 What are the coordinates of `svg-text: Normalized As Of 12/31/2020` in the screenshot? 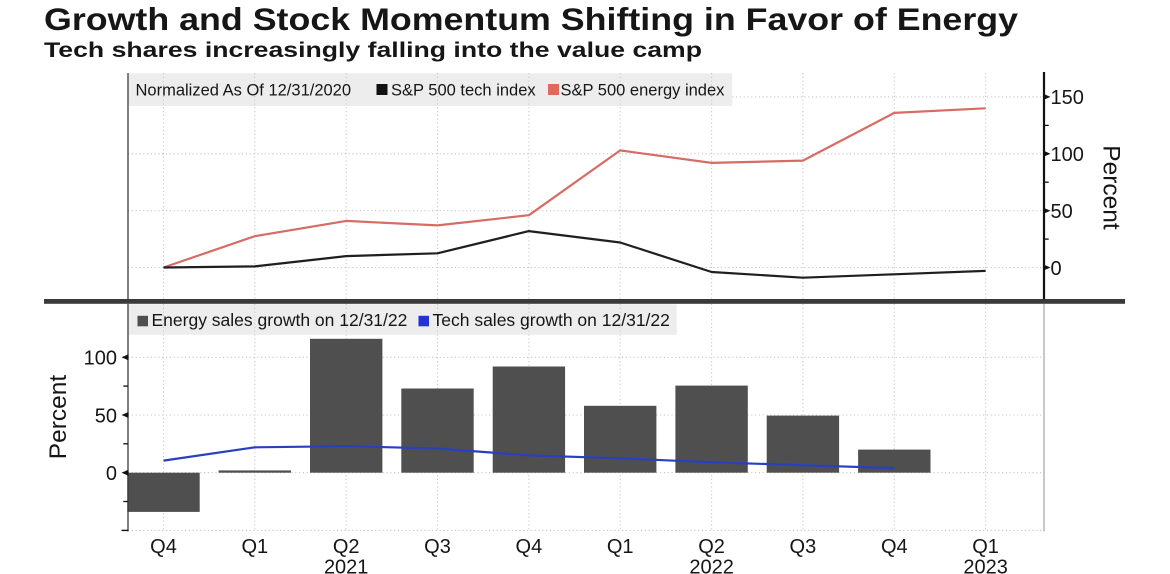 It's located at (244, 91).